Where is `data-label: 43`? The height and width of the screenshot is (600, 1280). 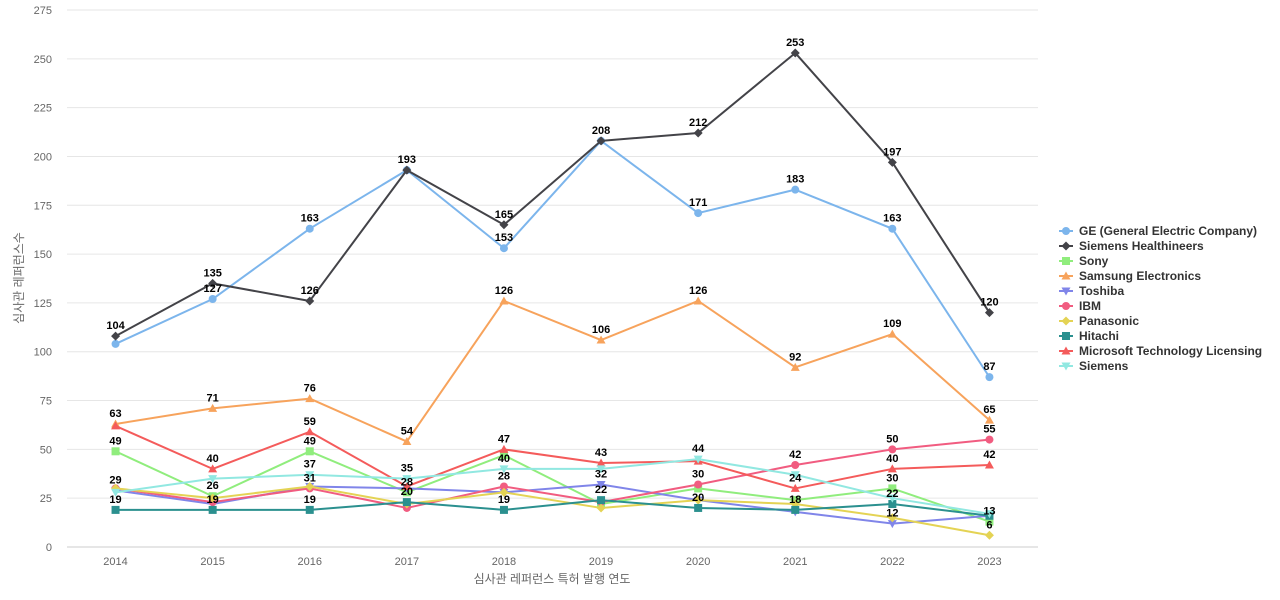
data-label: 43 is located at coordinates (601, 453).